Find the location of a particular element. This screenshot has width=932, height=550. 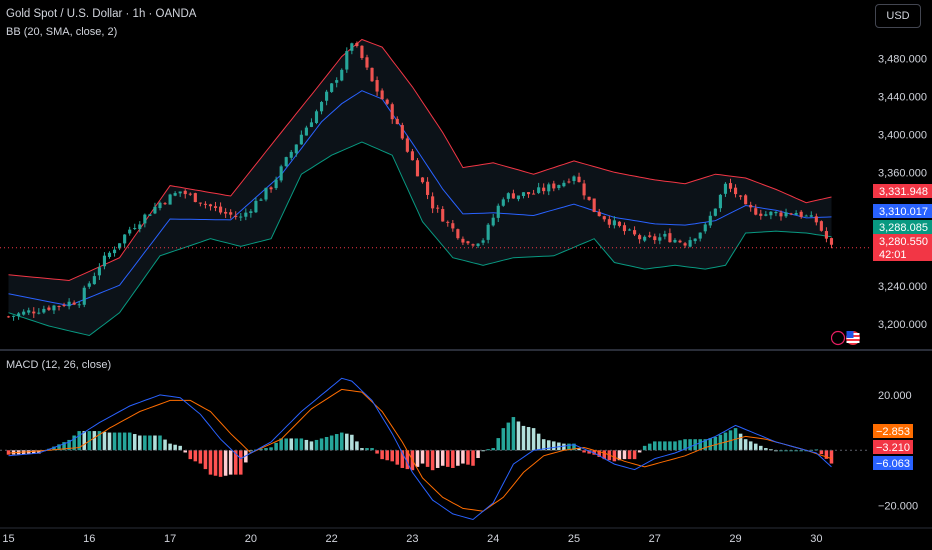

time-tick-label: 23 is located at coordinates (412, 539).